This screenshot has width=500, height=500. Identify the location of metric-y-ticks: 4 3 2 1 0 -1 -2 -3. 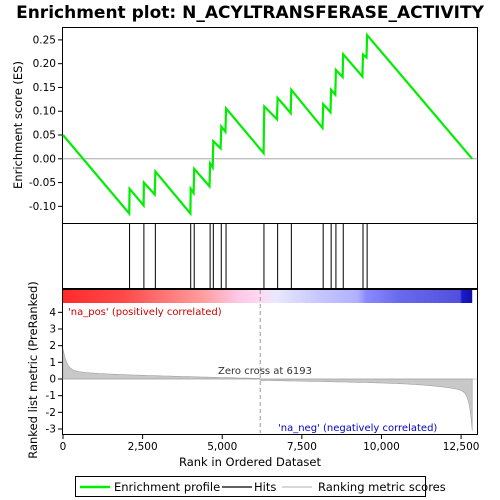
(54, 371).